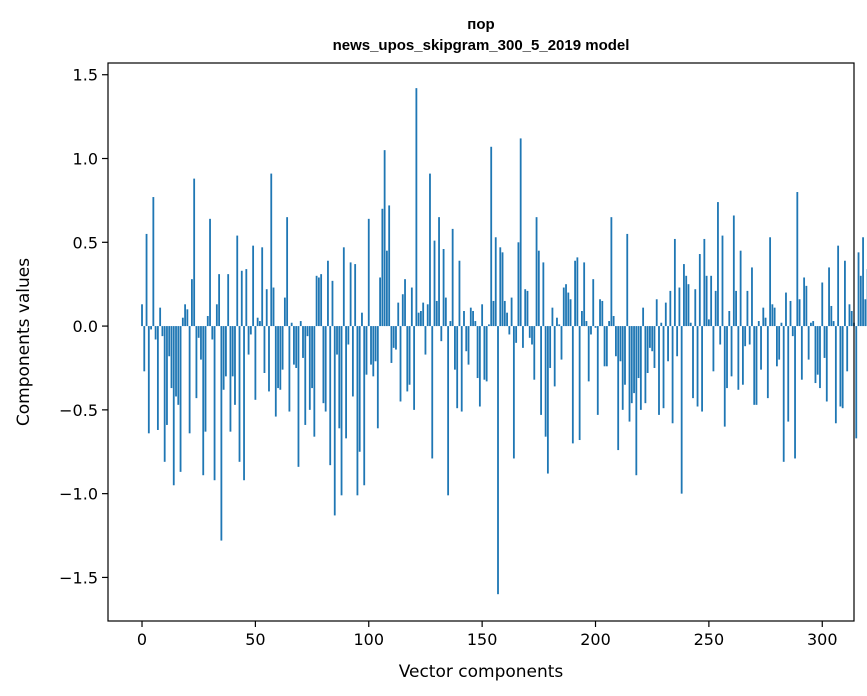  What do you see at coordinates (481, 672) in the screenshot?
I see `x-axis-label: Vector components` at bounding box center [481, 672].